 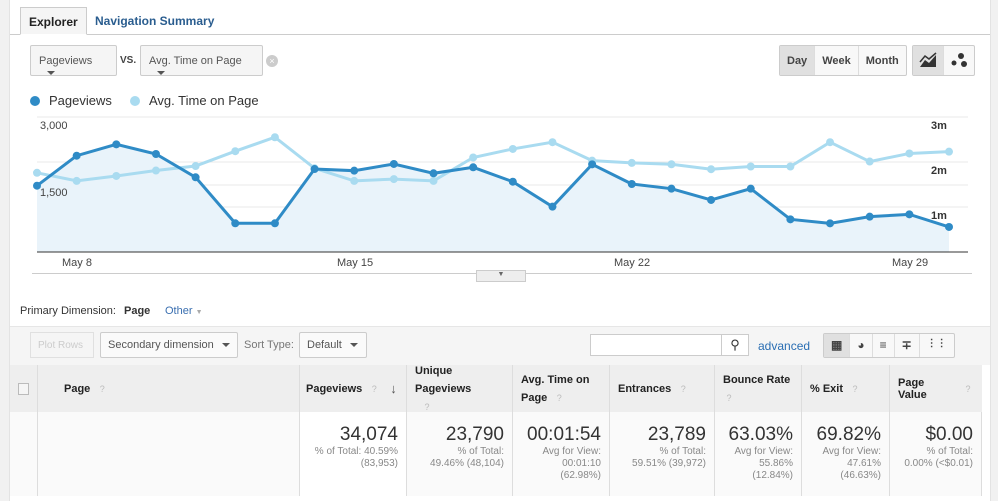 What do you see at coordinates (884, 345) in the screenshot?
I see `performance-view-icon: ≡` at bounding box center [884, 345].